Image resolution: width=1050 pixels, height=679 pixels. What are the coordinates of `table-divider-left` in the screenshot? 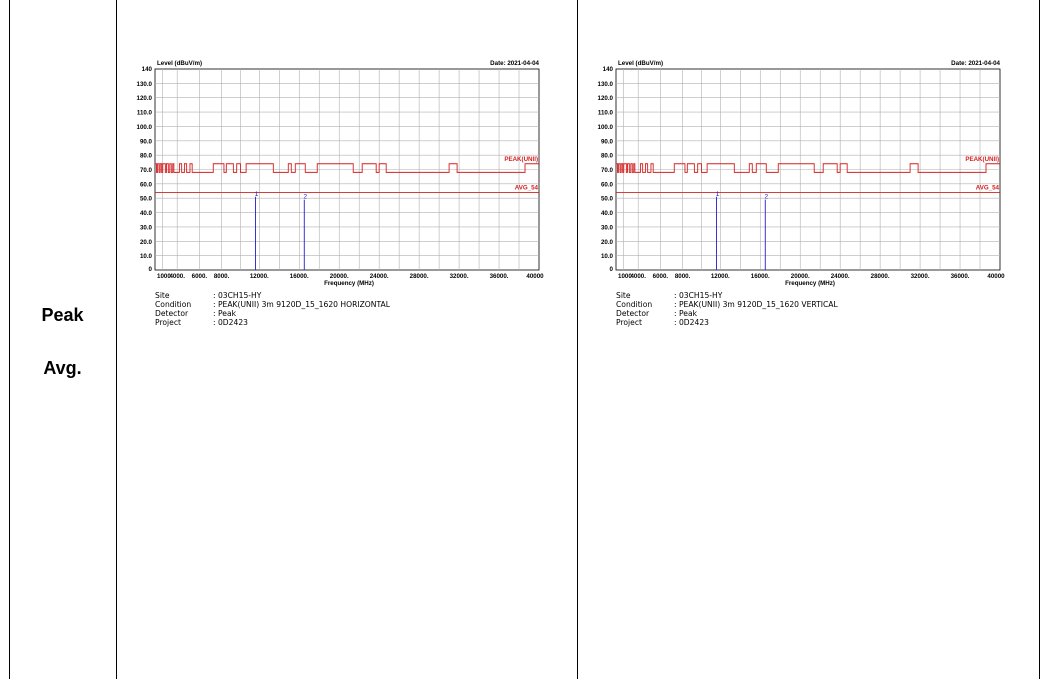 It's located at (116, 339).